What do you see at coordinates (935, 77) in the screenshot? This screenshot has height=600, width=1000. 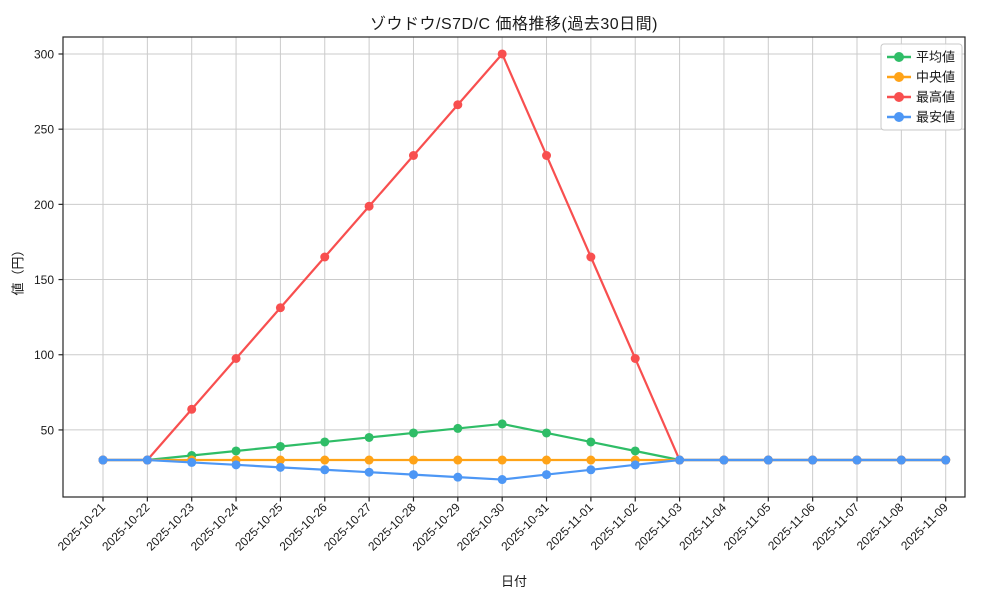 I see `legend-label: 中央値` at bounding box center [935, 77].